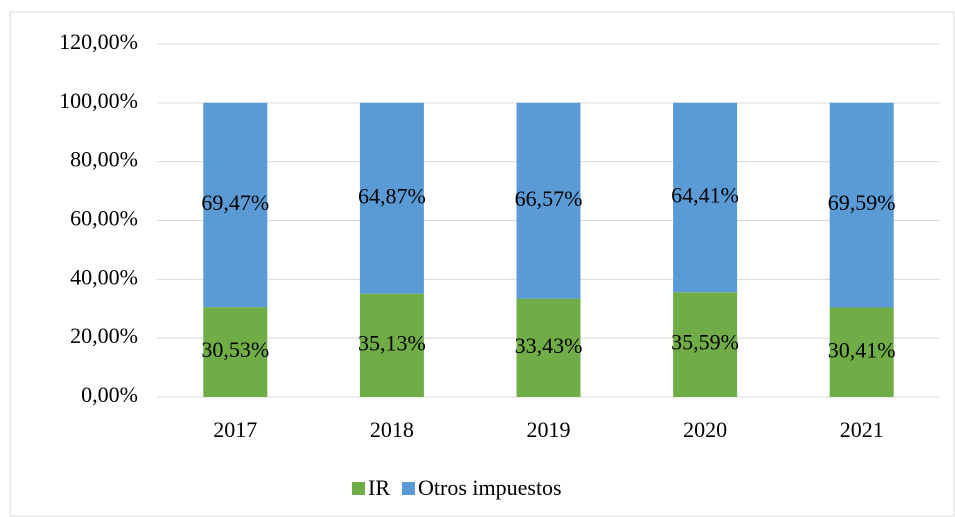 The height and width of the screenshot is (517, 955). I want to click on data-label: 30,41%, so click(862, 349).